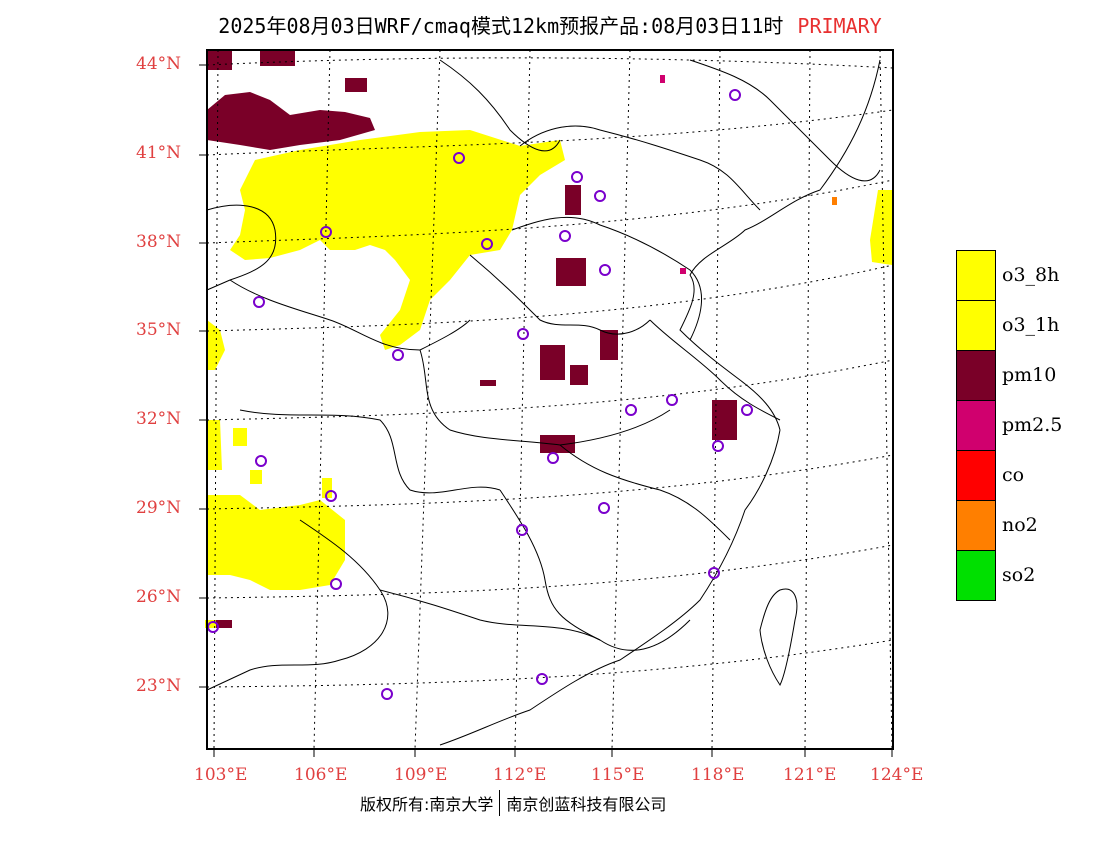 The width and height of the screenshot is (1100, 850). What do you see at coordinates (778, 637) in the screenshot?
I see `taiwan` at bounding box center [778, 637].